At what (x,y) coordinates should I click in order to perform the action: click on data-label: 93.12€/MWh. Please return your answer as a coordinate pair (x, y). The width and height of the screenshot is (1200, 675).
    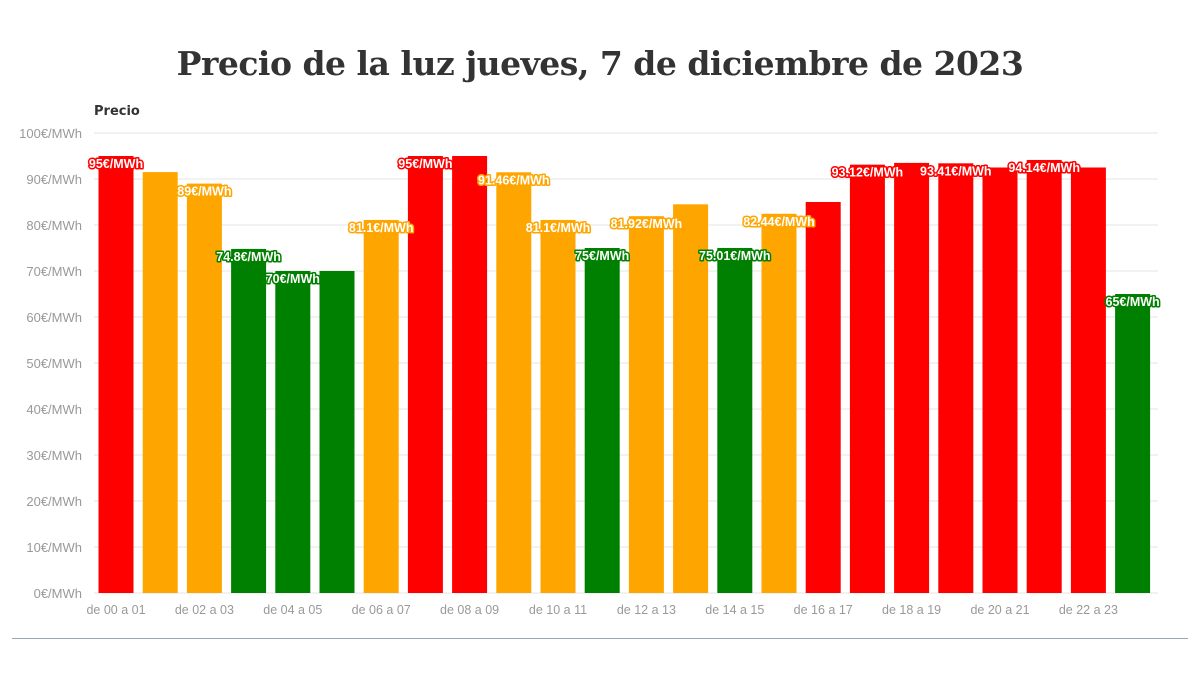
    Looking at the image, I should click on (868, 173).